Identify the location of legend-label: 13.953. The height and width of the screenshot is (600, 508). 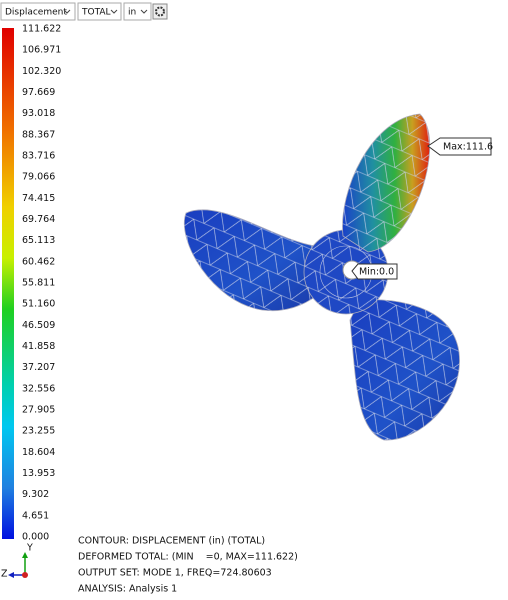
(38, 473).